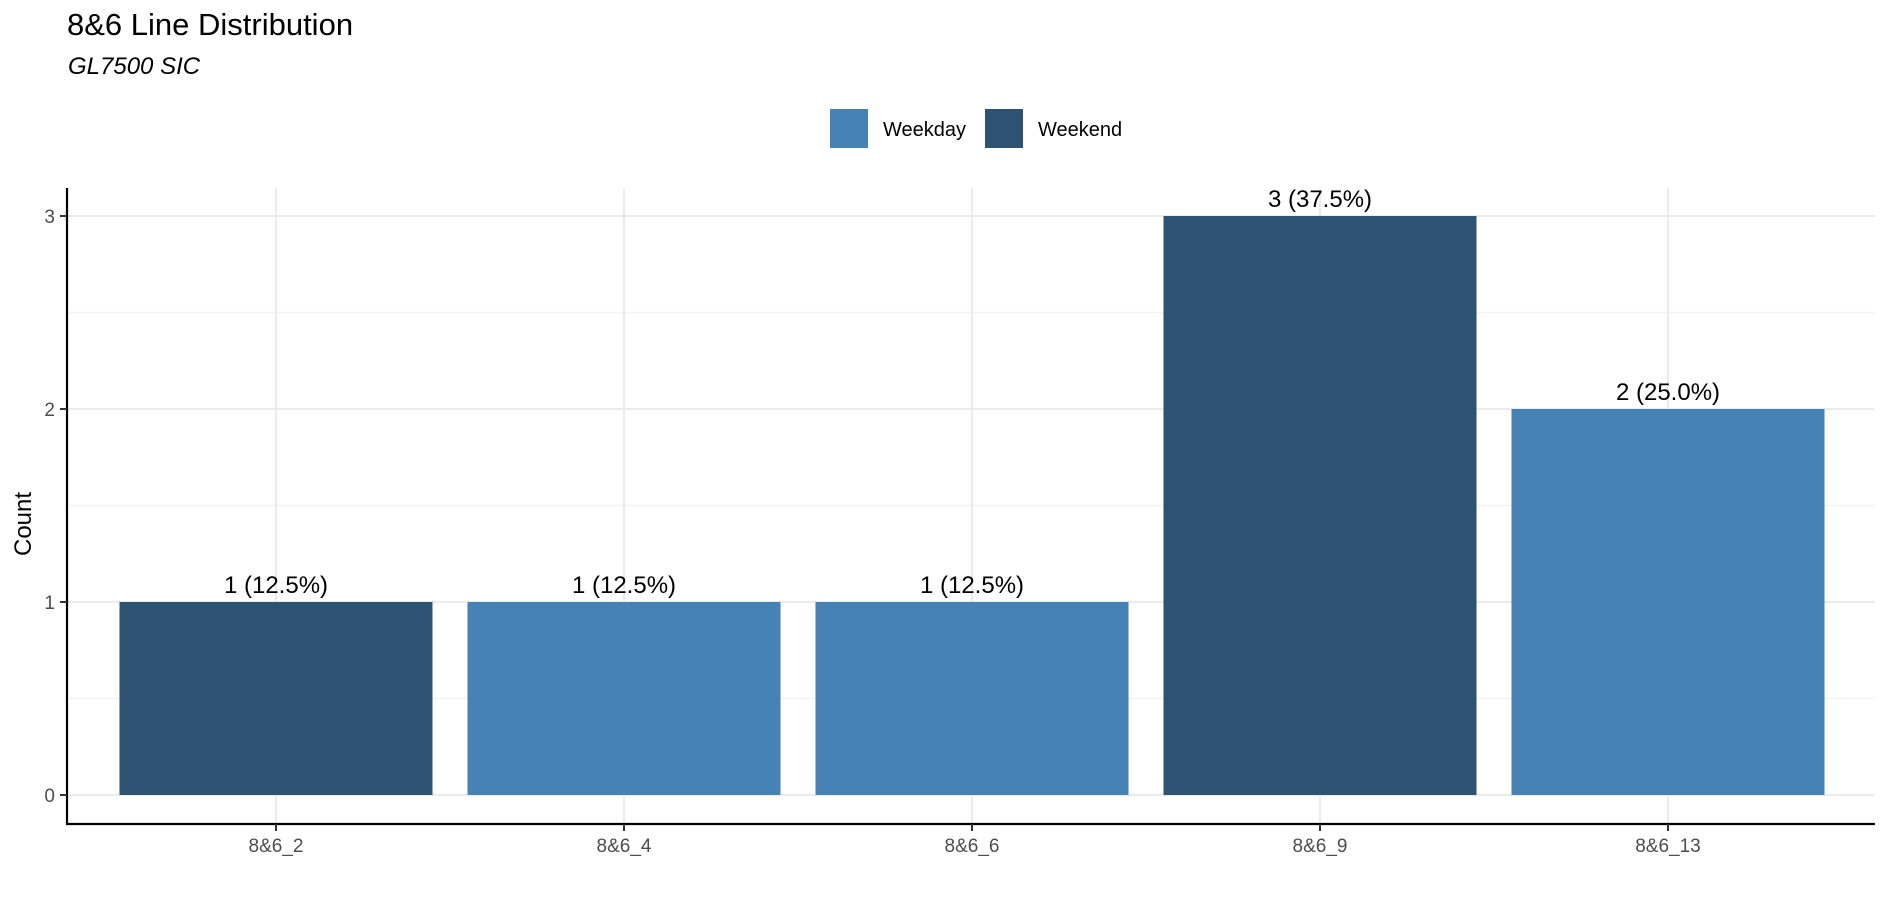  I want to click on y-tick-label: 2, so click(49, 410).